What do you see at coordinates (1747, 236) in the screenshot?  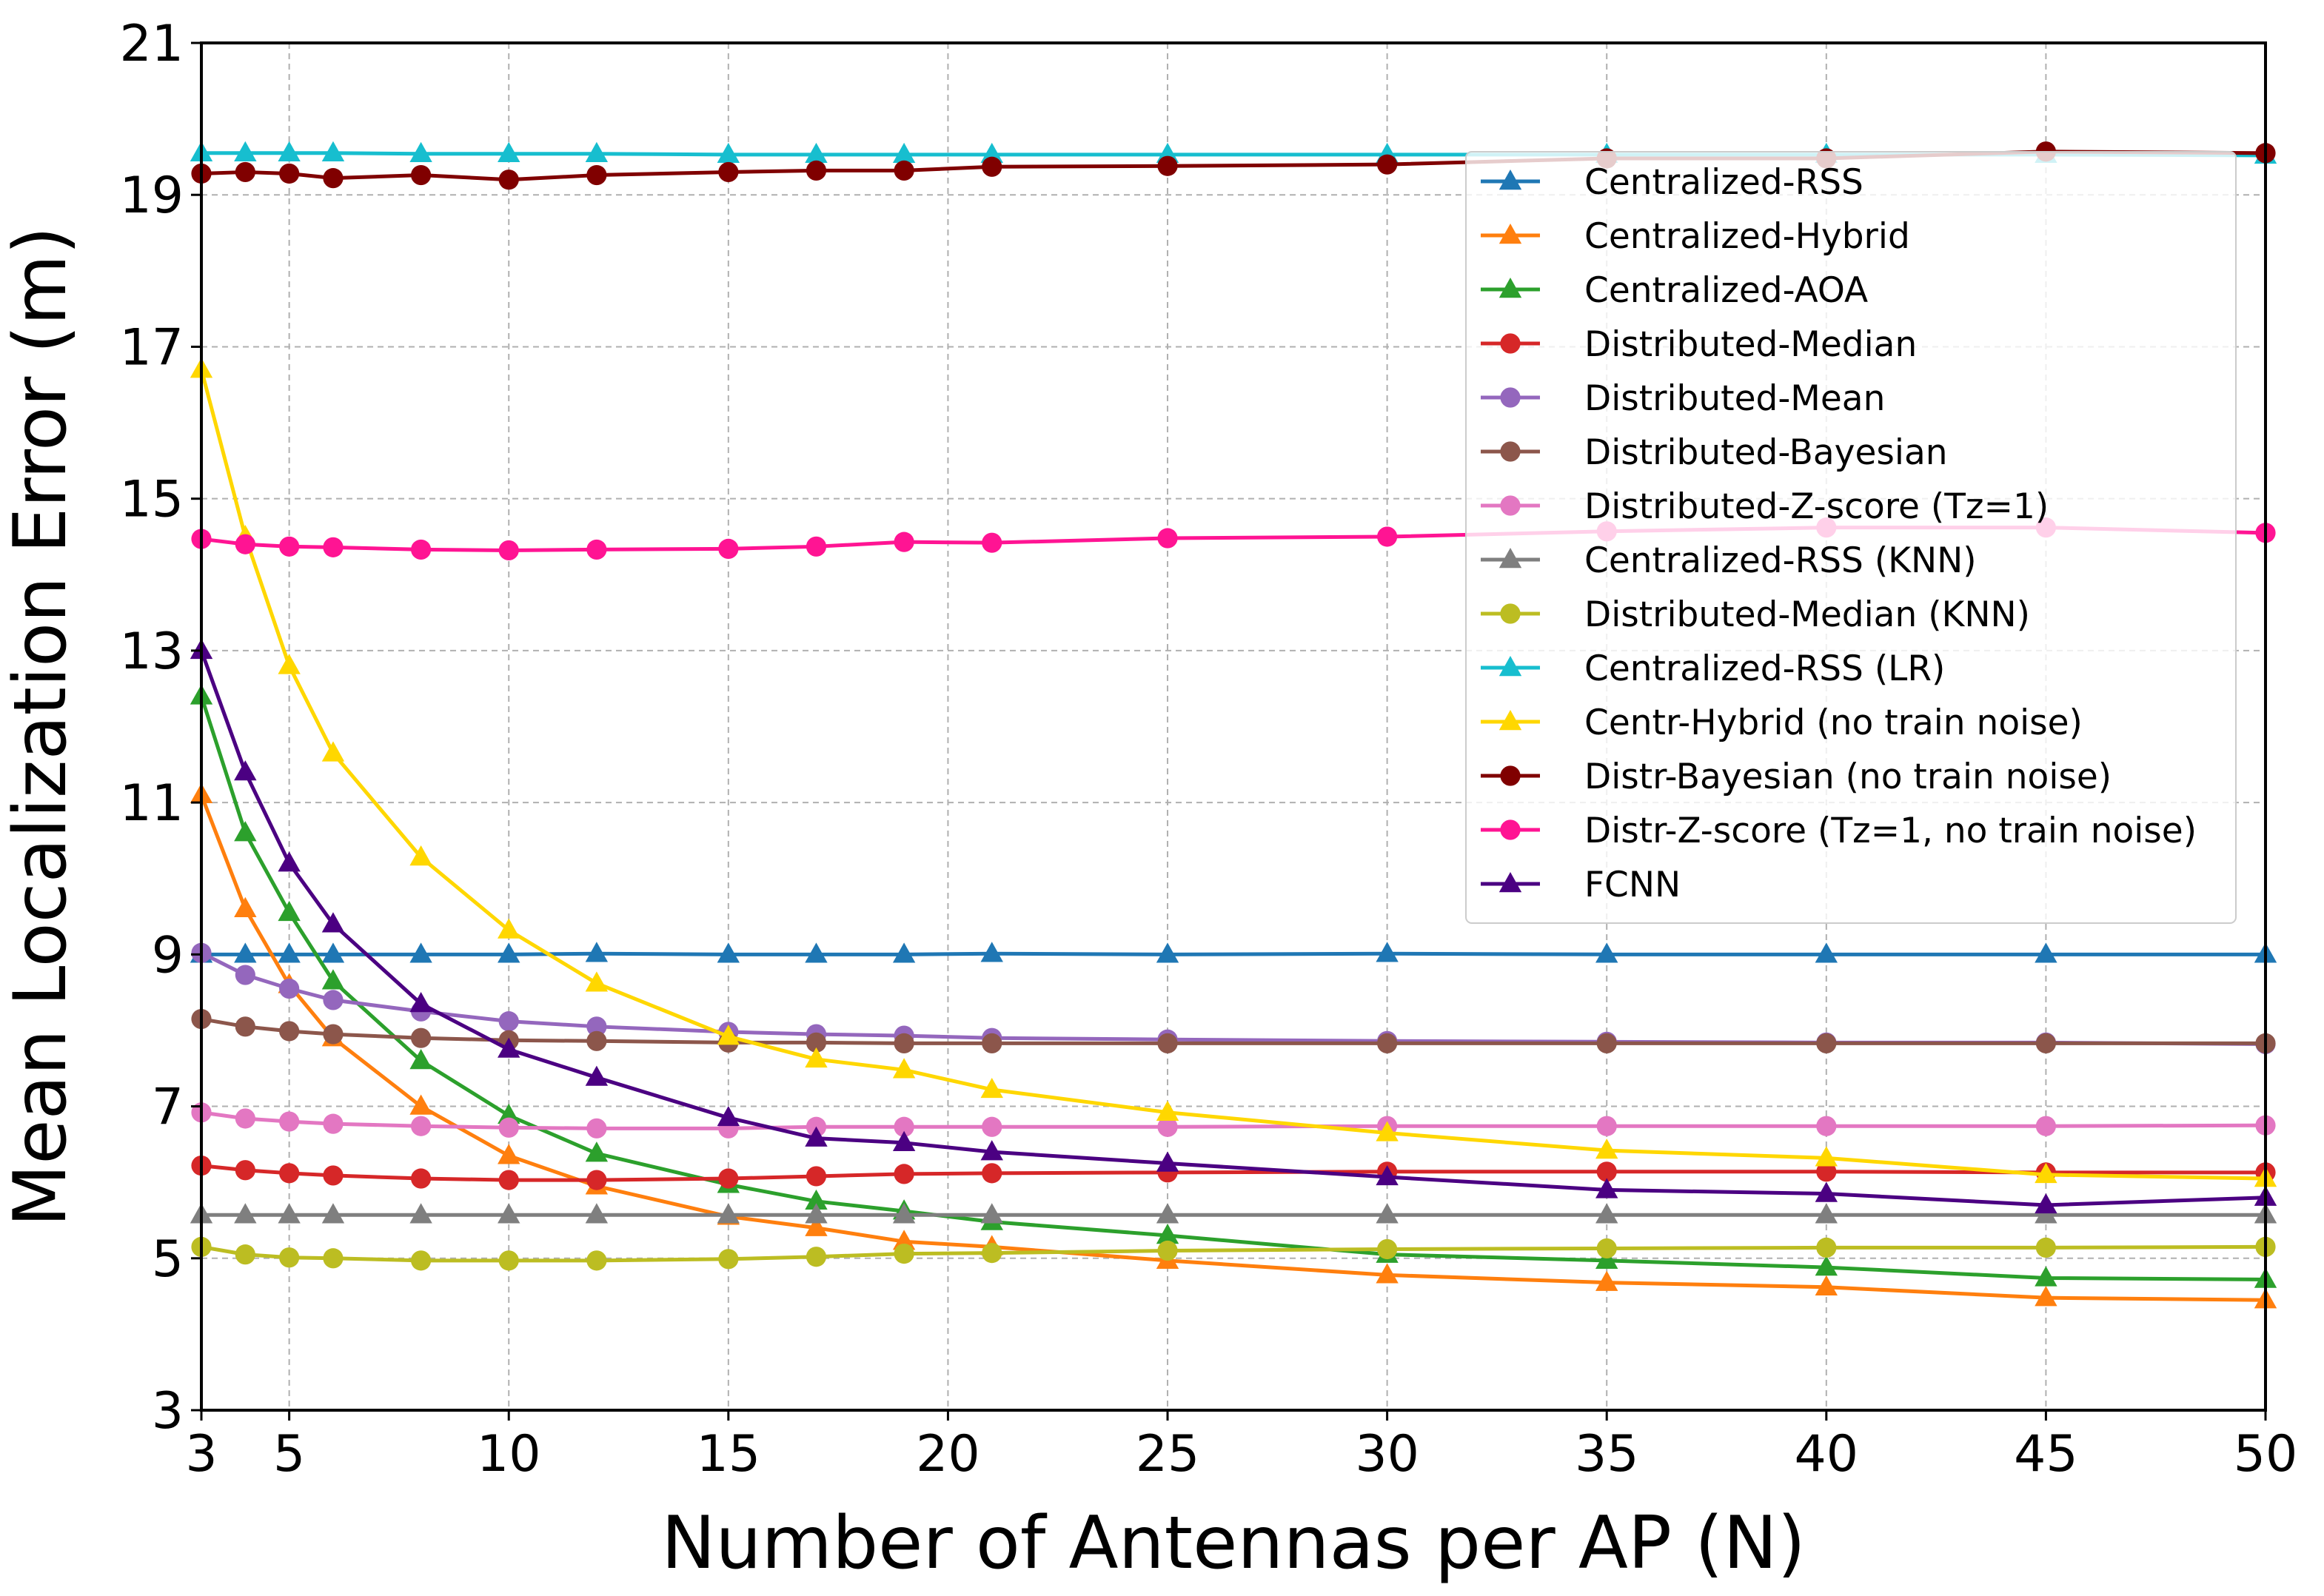 I see `legend-label: Centralized-Hybrid` at bounding box center [1747, 236].